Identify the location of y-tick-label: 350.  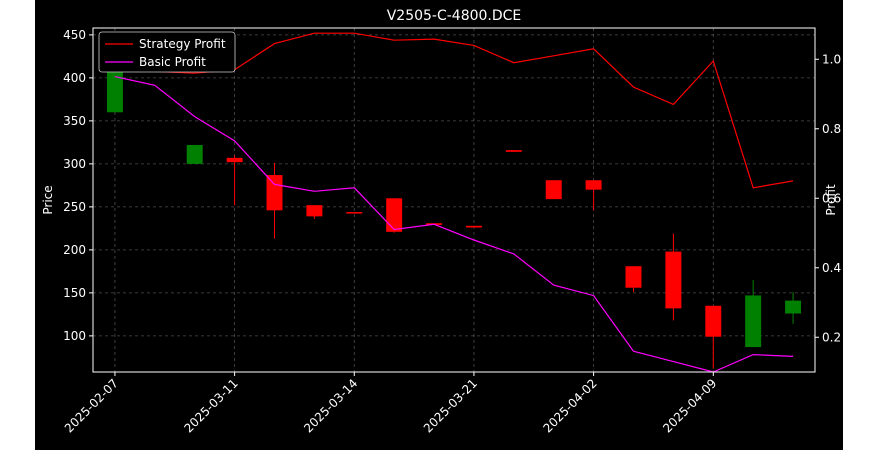
(74, 121).